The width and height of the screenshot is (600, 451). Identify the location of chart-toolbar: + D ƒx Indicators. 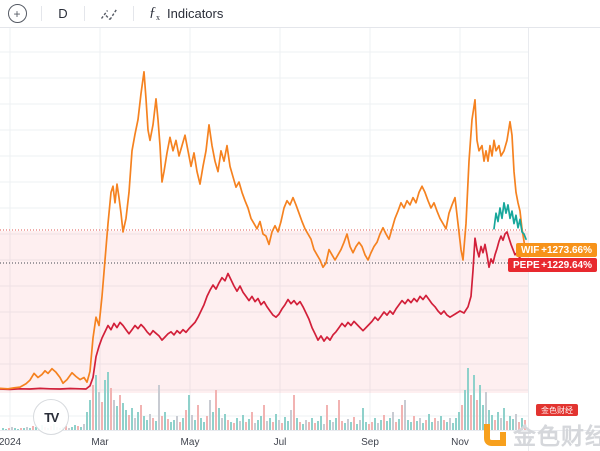
(300, 14).